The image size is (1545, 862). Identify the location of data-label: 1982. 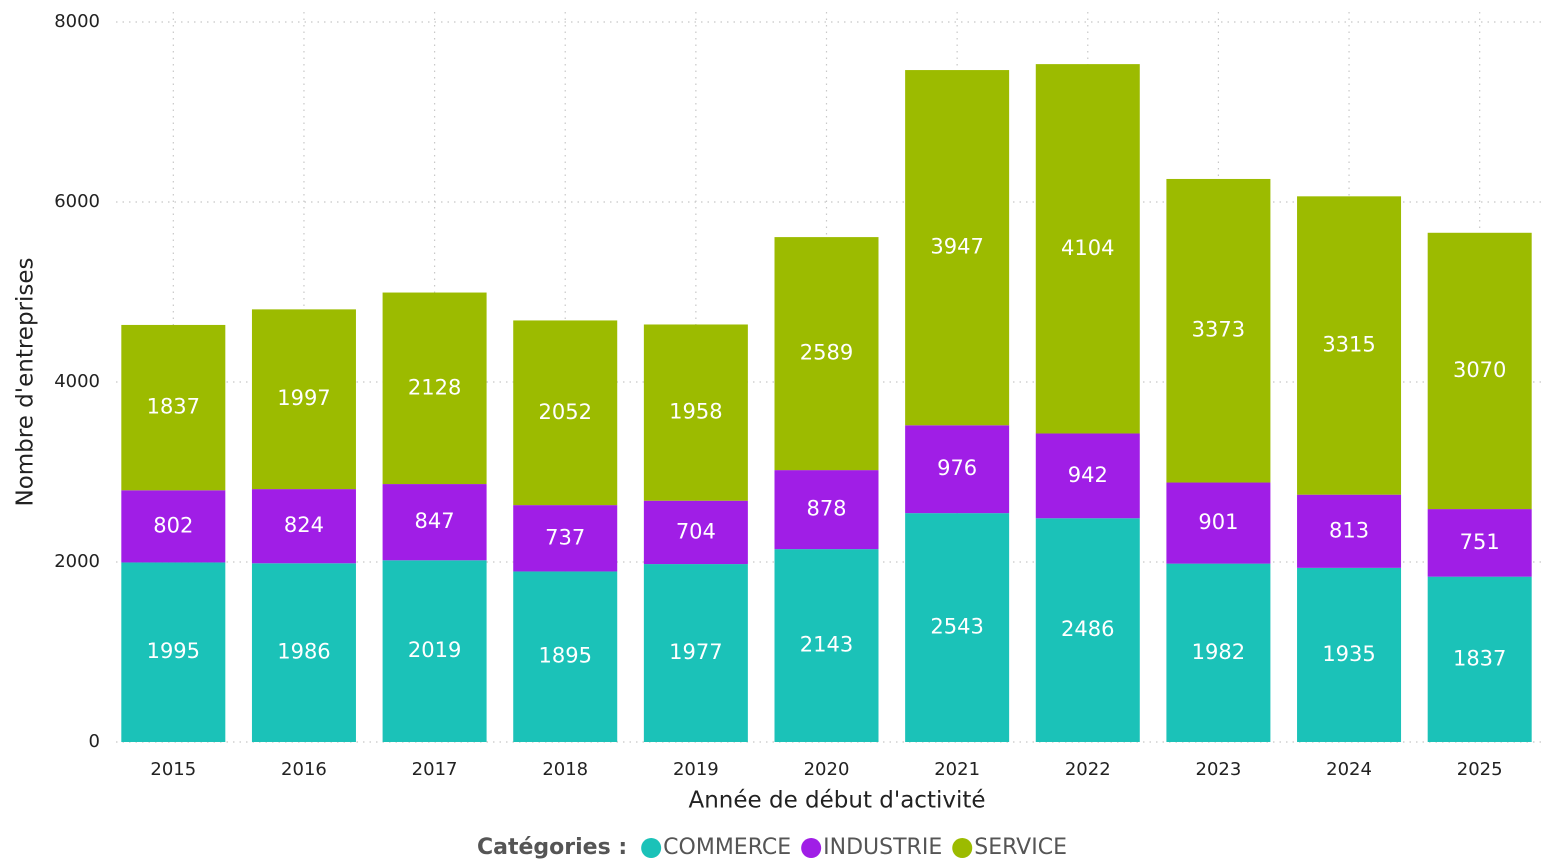
(1218, 652).